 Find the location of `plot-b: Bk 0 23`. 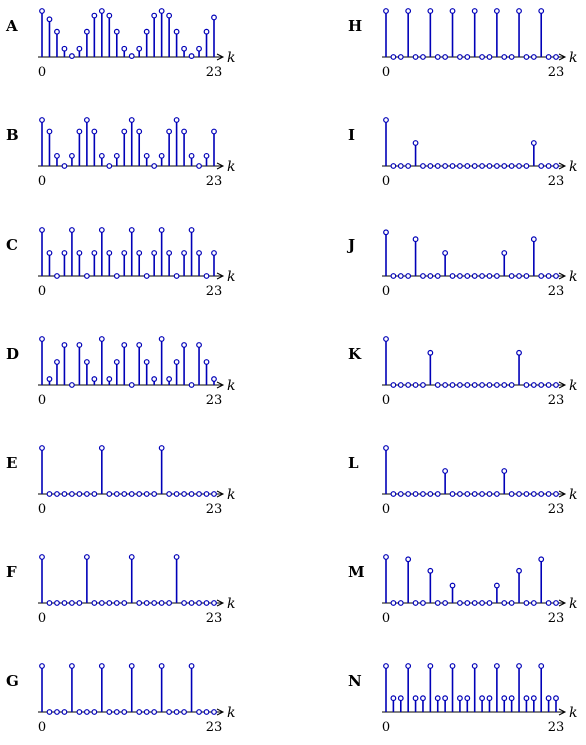

plot-b: Bk 0 23 is located at coordinates (120, 153).